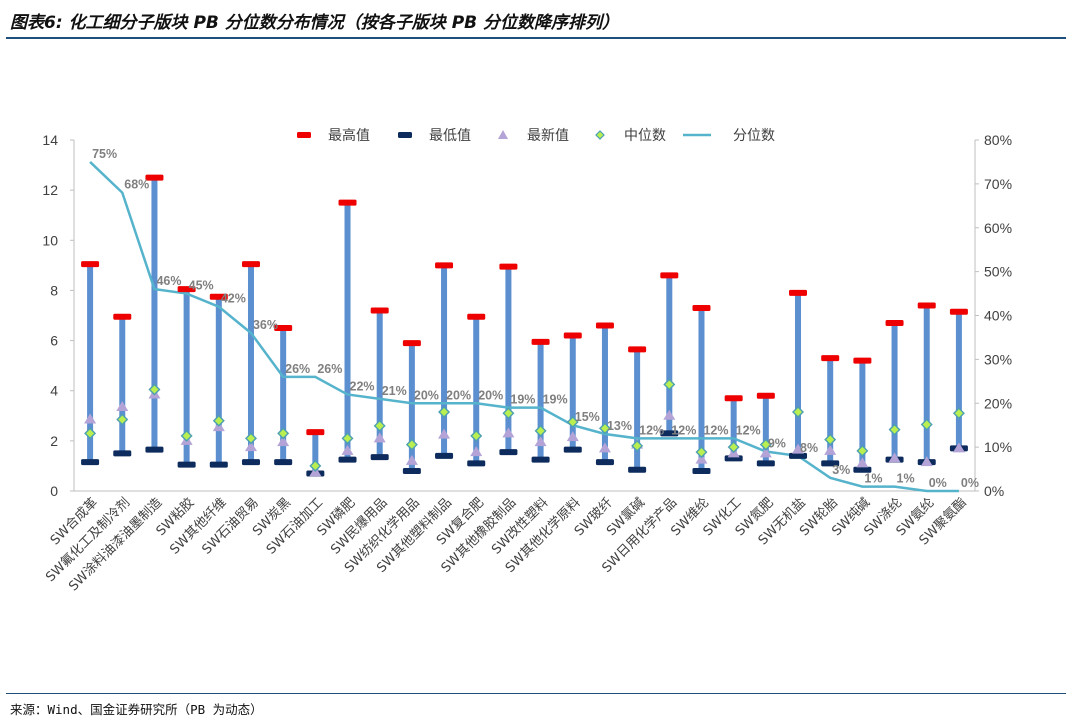 The height and width of the screenshot is (721, 1072). Describe the element at coordinates (394, 391) in the screenshot. I see `percentile-label: 21%` at that location.